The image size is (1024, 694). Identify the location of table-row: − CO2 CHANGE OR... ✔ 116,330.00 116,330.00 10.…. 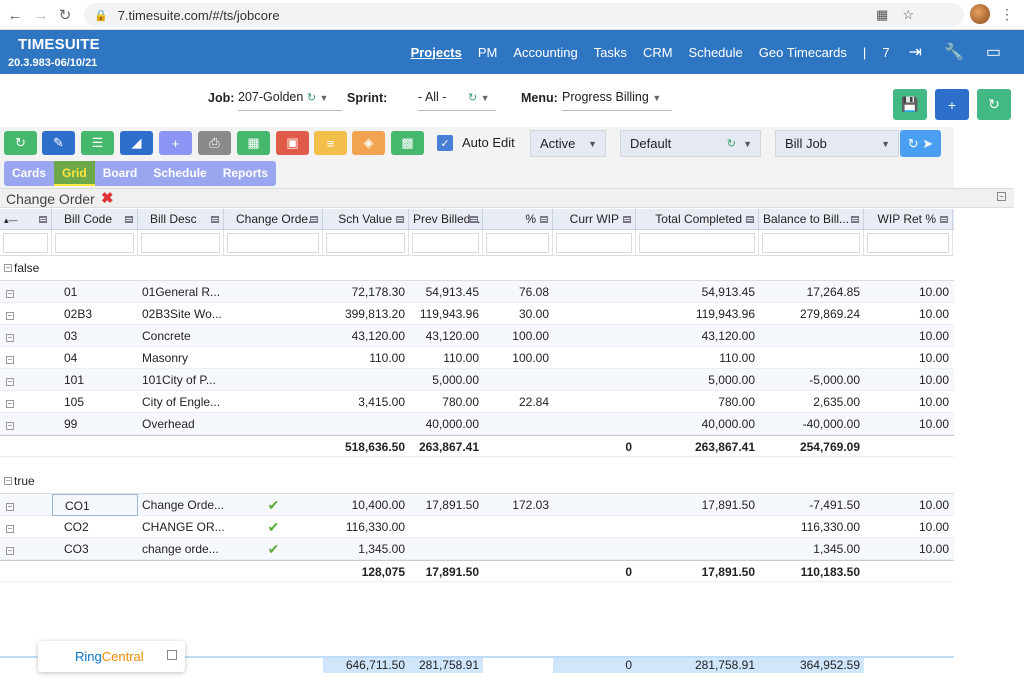
(477, 527).